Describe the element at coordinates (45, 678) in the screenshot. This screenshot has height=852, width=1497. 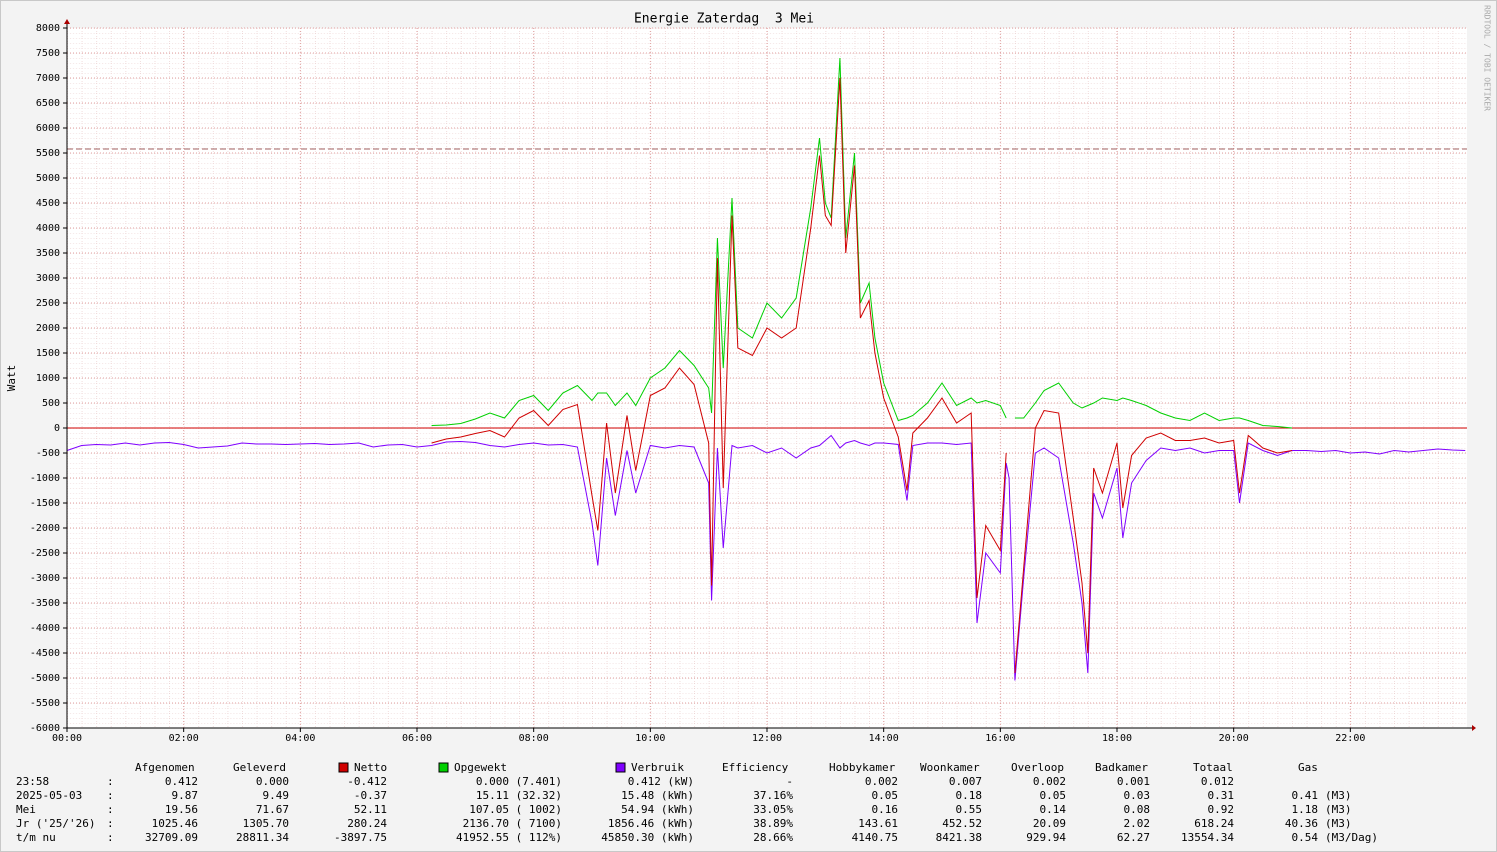
I see `y-tick-label: -5000` at that location.